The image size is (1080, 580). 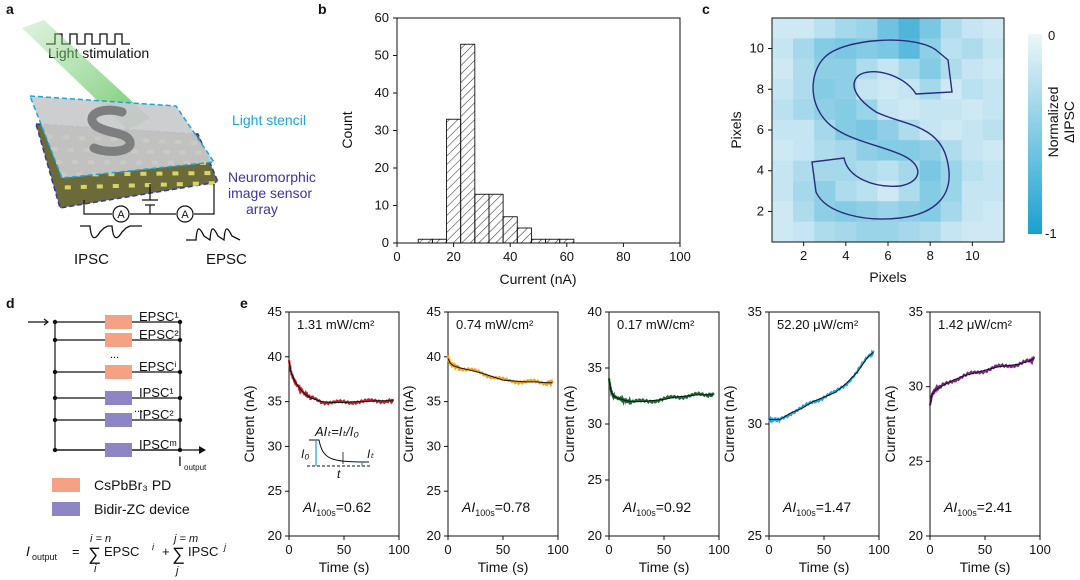 What do you see at coordinates (760, 210) in the screenshot?
I see `heatmap-ytick-label: 2` at bounding box center [760, 210].